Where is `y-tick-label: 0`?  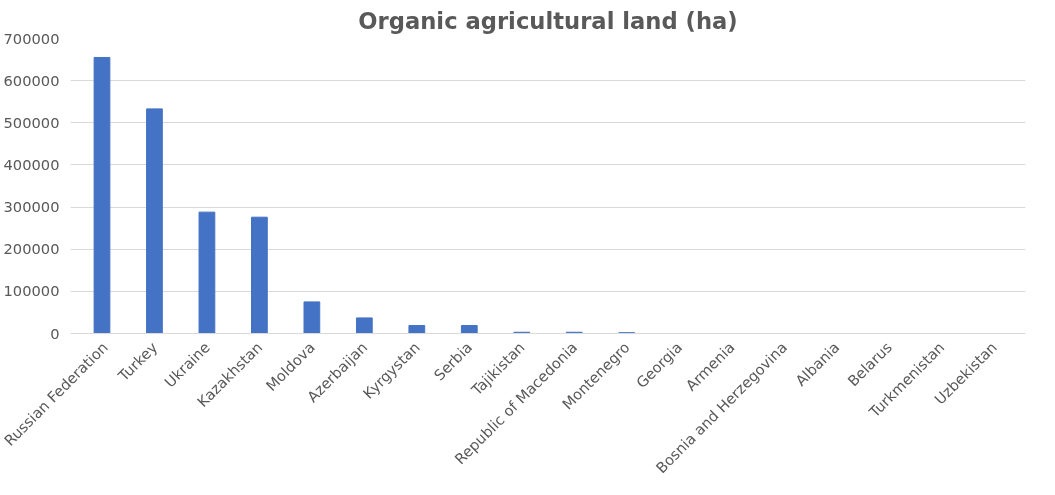
y-tick-label: 0 is located at coordinates (55, 333).